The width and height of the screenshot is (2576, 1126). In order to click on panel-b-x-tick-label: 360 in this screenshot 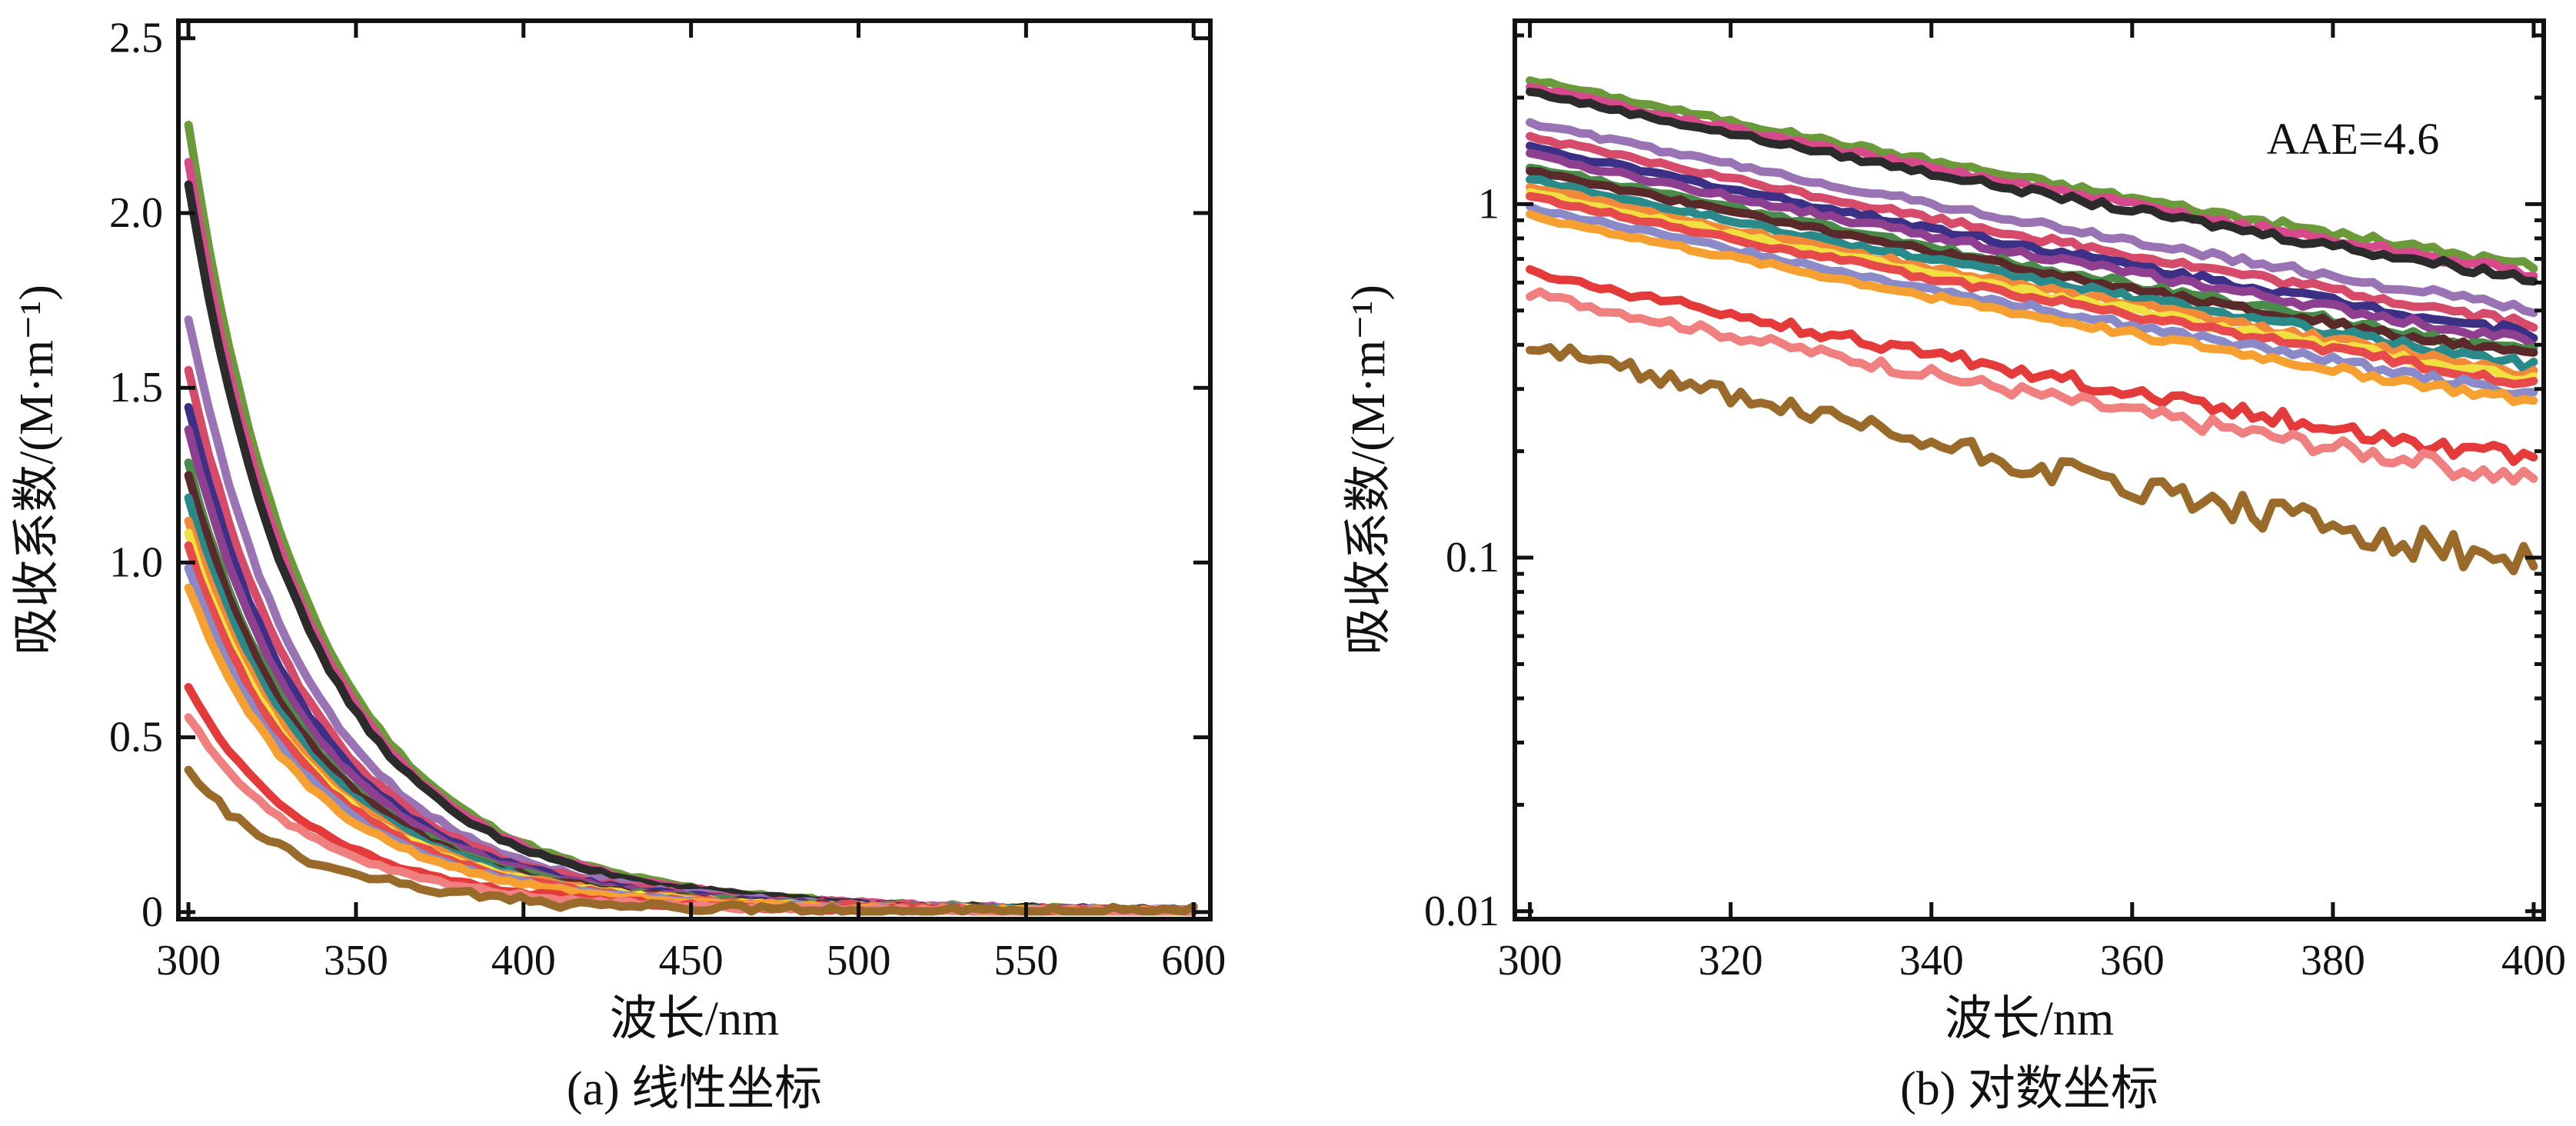, I will do `click(2132, 960)`.